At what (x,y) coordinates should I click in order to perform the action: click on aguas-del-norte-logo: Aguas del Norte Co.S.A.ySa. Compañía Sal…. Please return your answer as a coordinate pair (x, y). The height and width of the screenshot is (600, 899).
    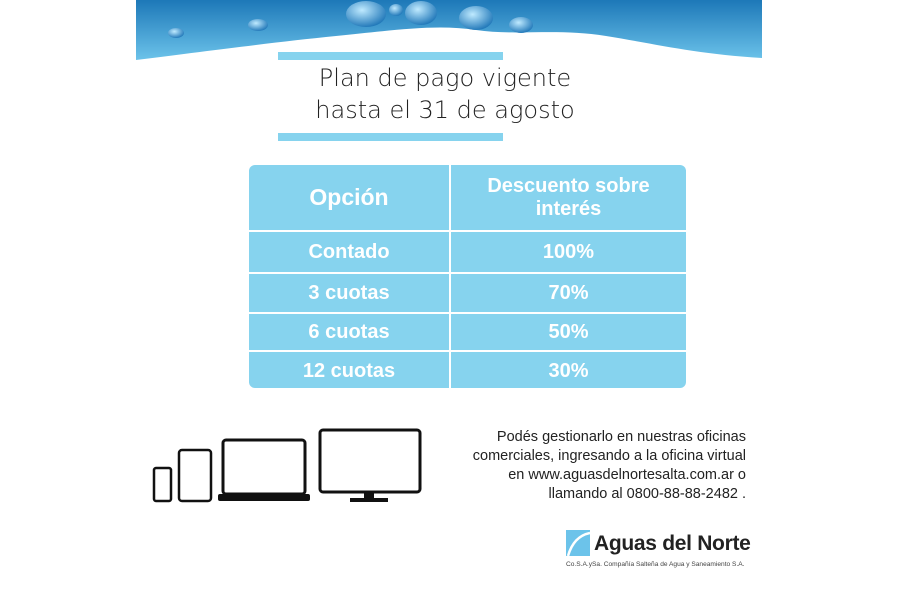
    Looking at the image, I should click on (663, 551).